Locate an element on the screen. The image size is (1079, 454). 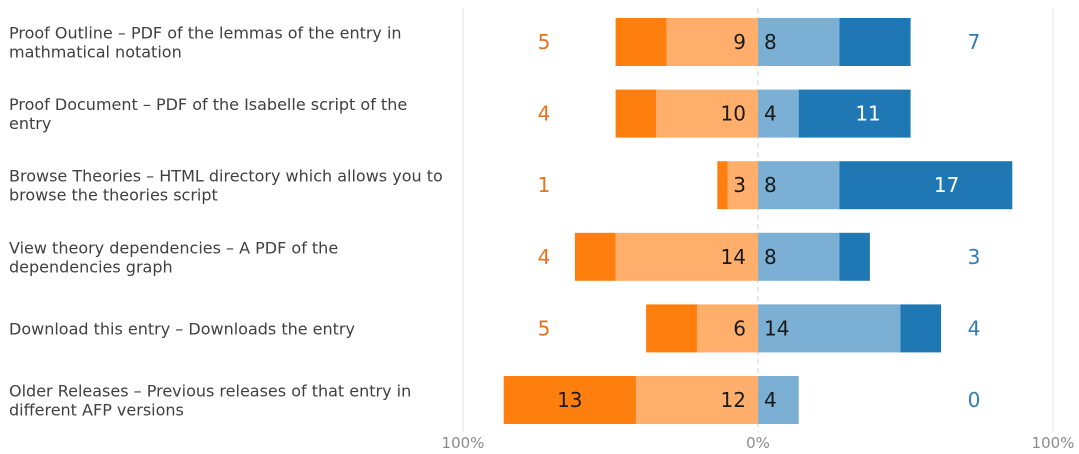
data-label-negative-light: 10 is located at coordinates (733, 114).